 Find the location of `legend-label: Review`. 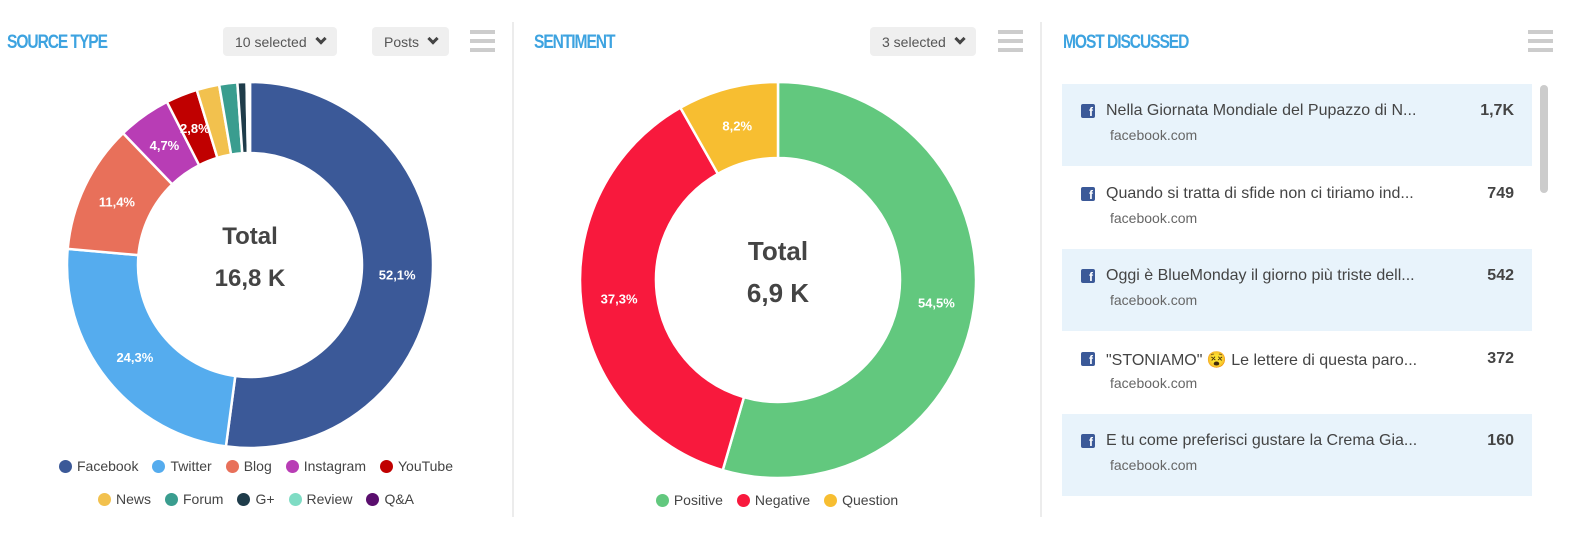

legend-label: Review is located at coordinates (329, 499).